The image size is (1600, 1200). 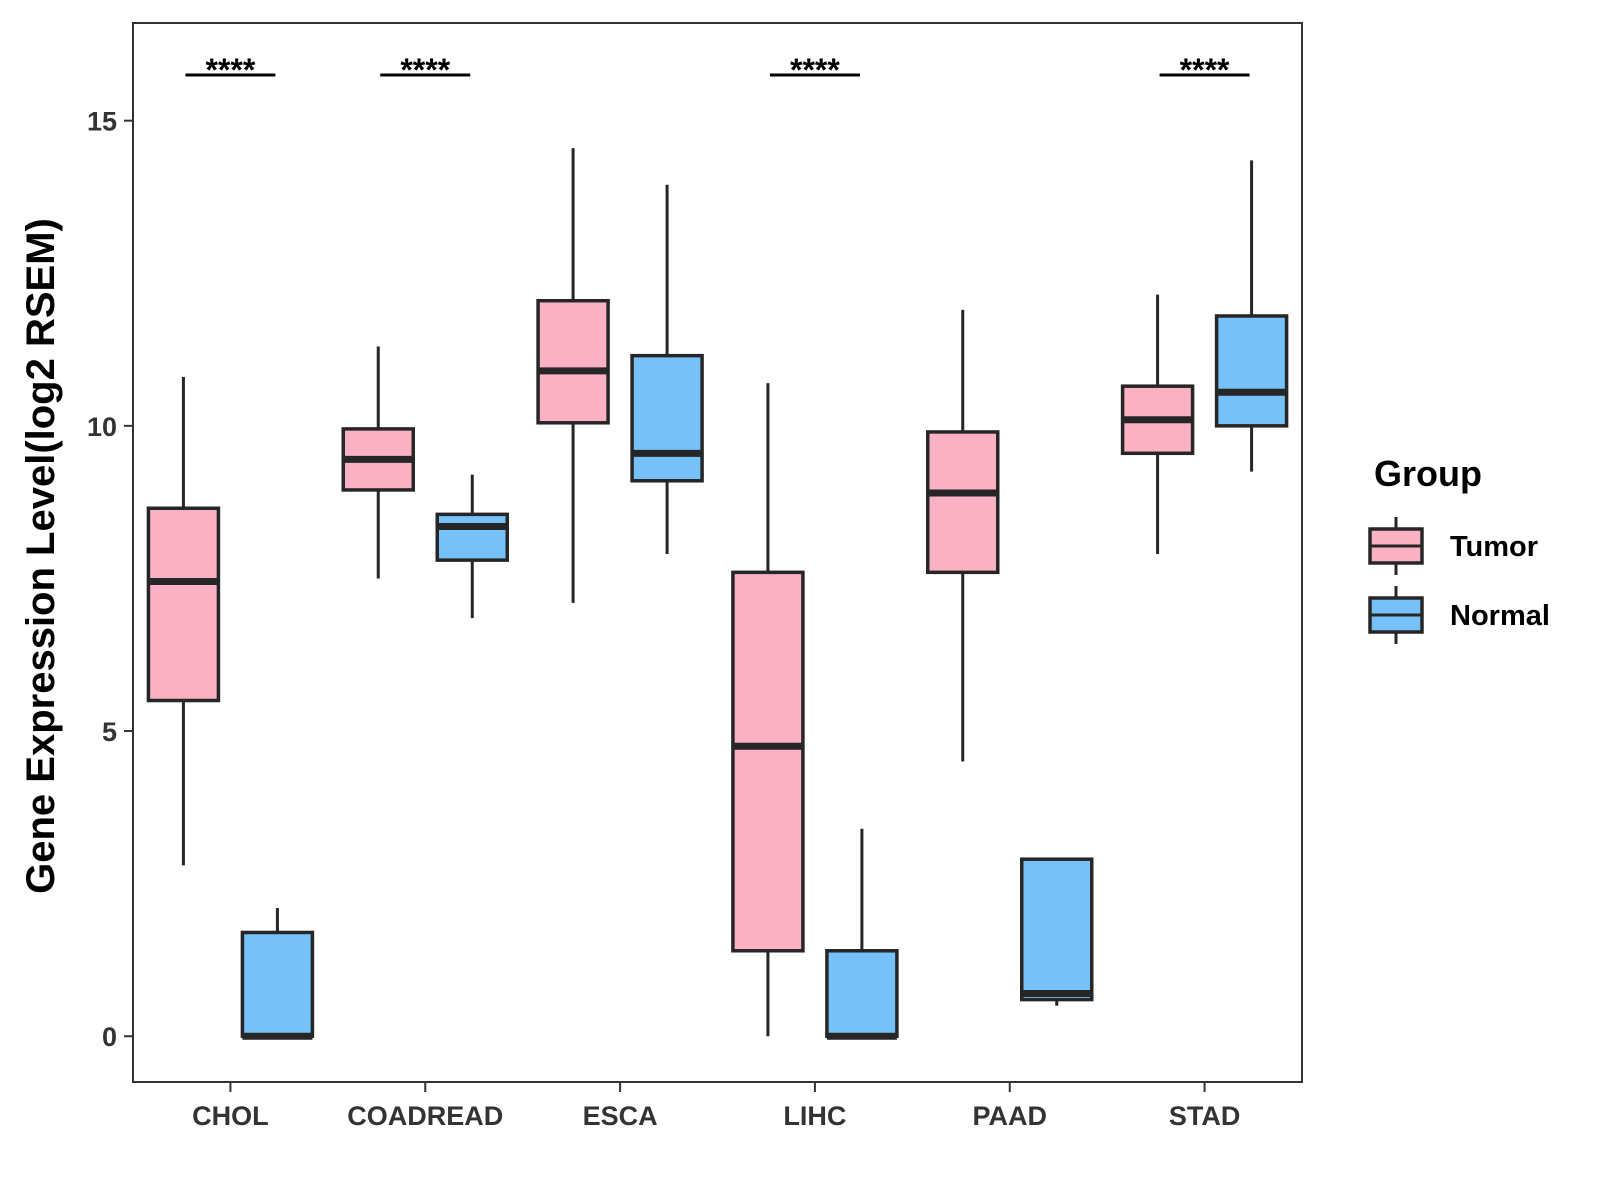 I want to click on box-tumor-stad, so click(x=1157, y=424).